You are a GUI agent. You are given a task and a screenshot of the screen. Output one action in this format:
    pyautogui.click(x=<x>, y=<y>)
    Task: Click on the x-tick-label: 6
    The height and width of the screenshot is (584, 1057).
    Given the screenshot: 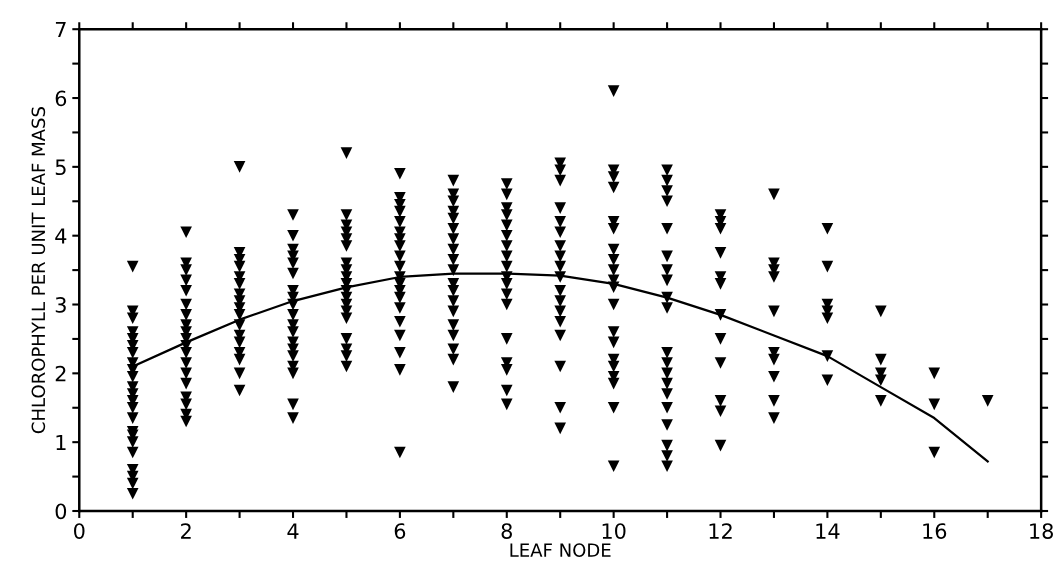 What is the action you would take?
    pyautogui.click(x=400, y=531)
    